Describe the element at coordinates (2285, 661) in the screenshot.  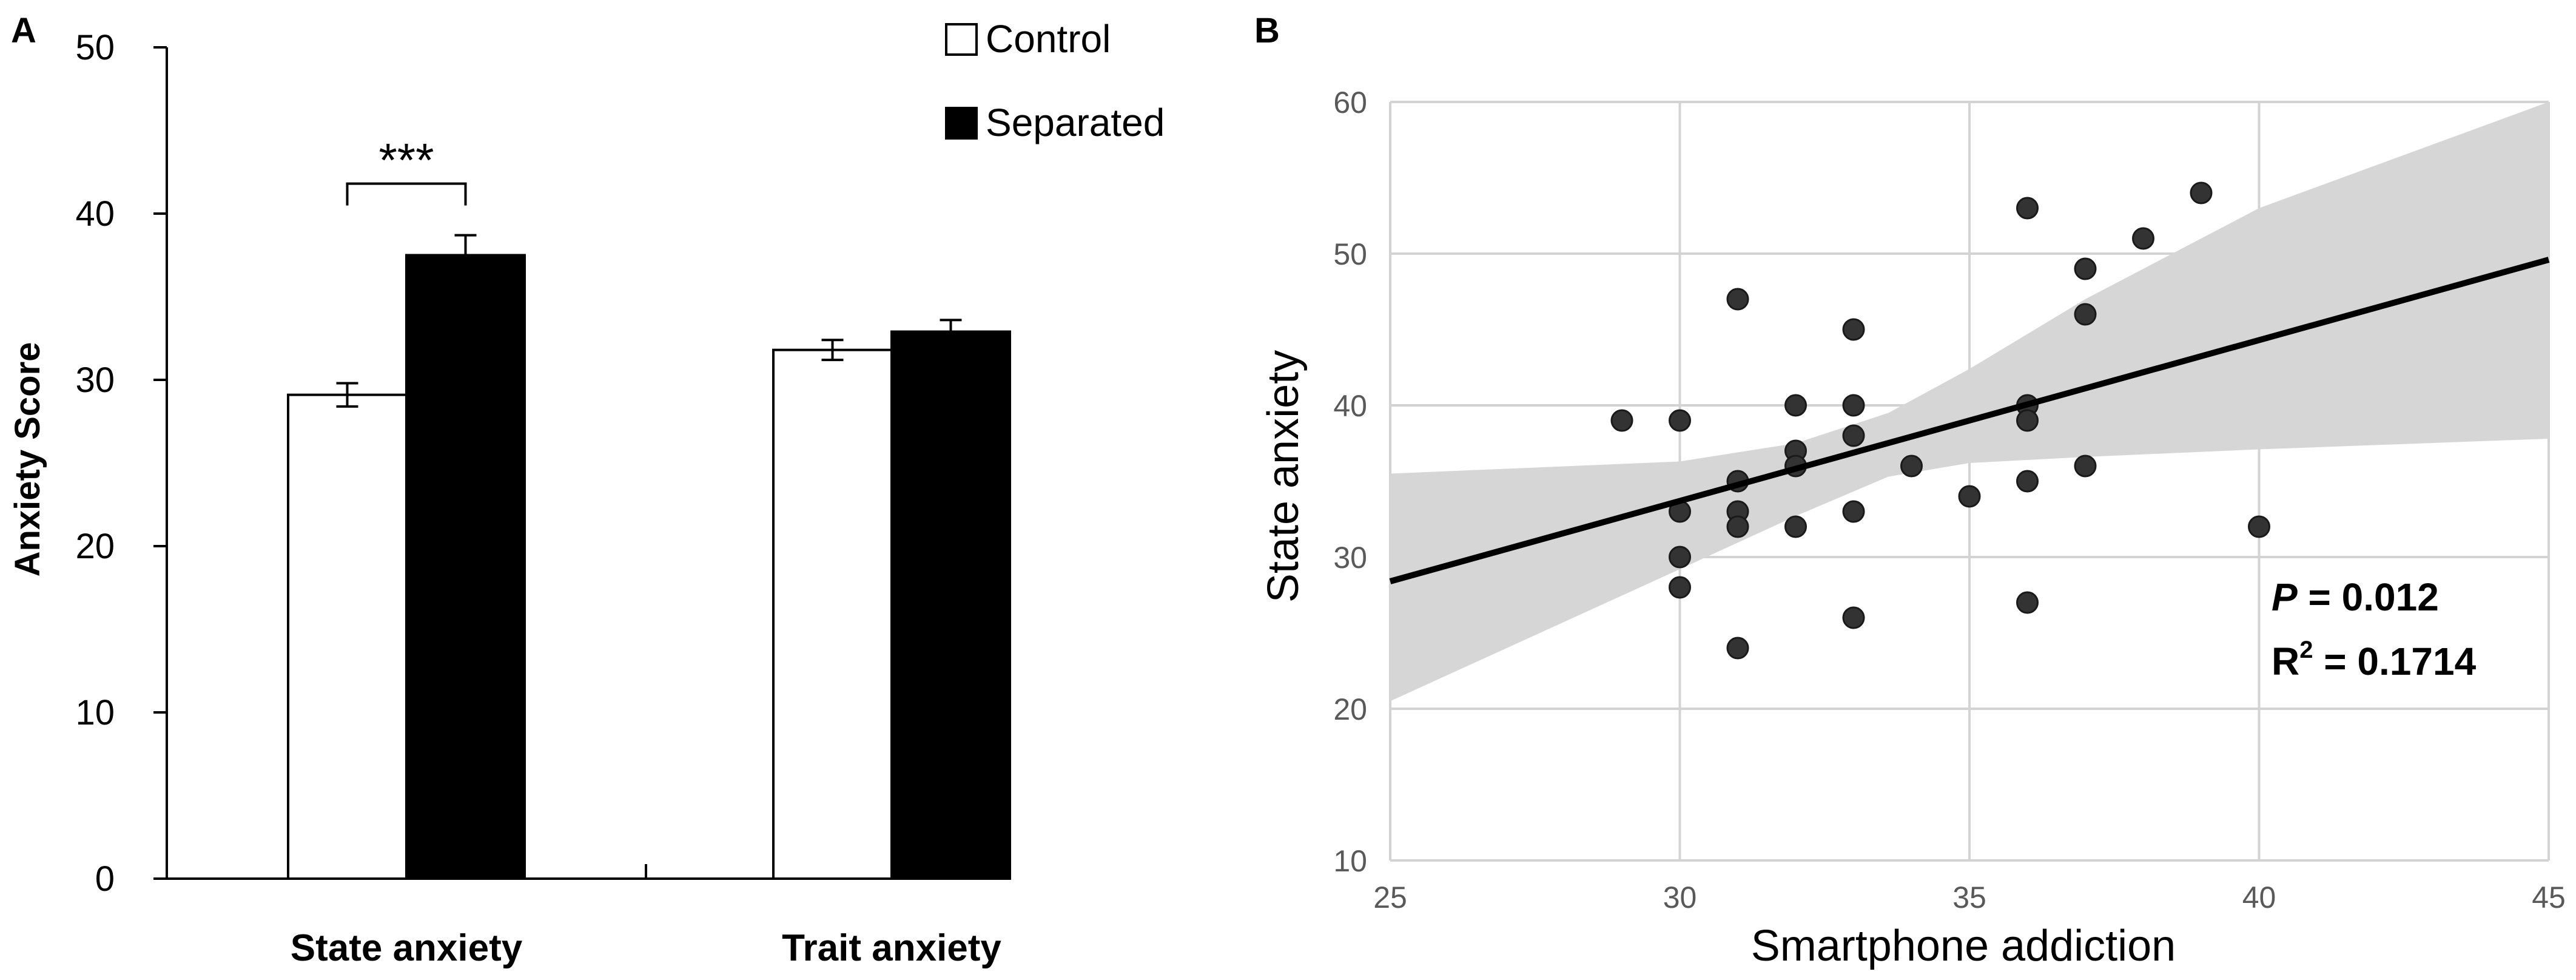
I see `r-squared-symbol: R` at that location.